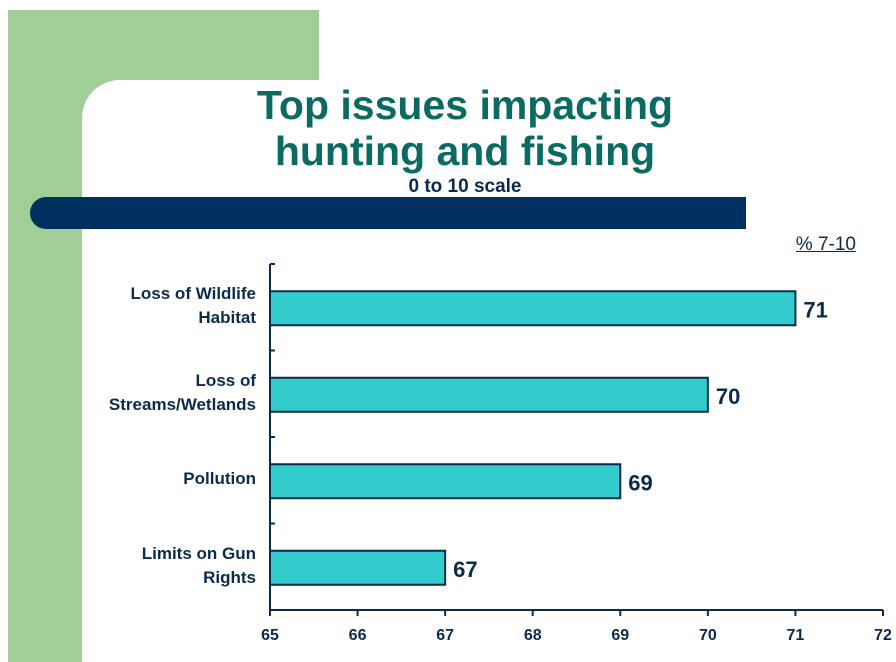  I want to click on chart-subtitle: 0 to 10 scale, so click(465, 186).